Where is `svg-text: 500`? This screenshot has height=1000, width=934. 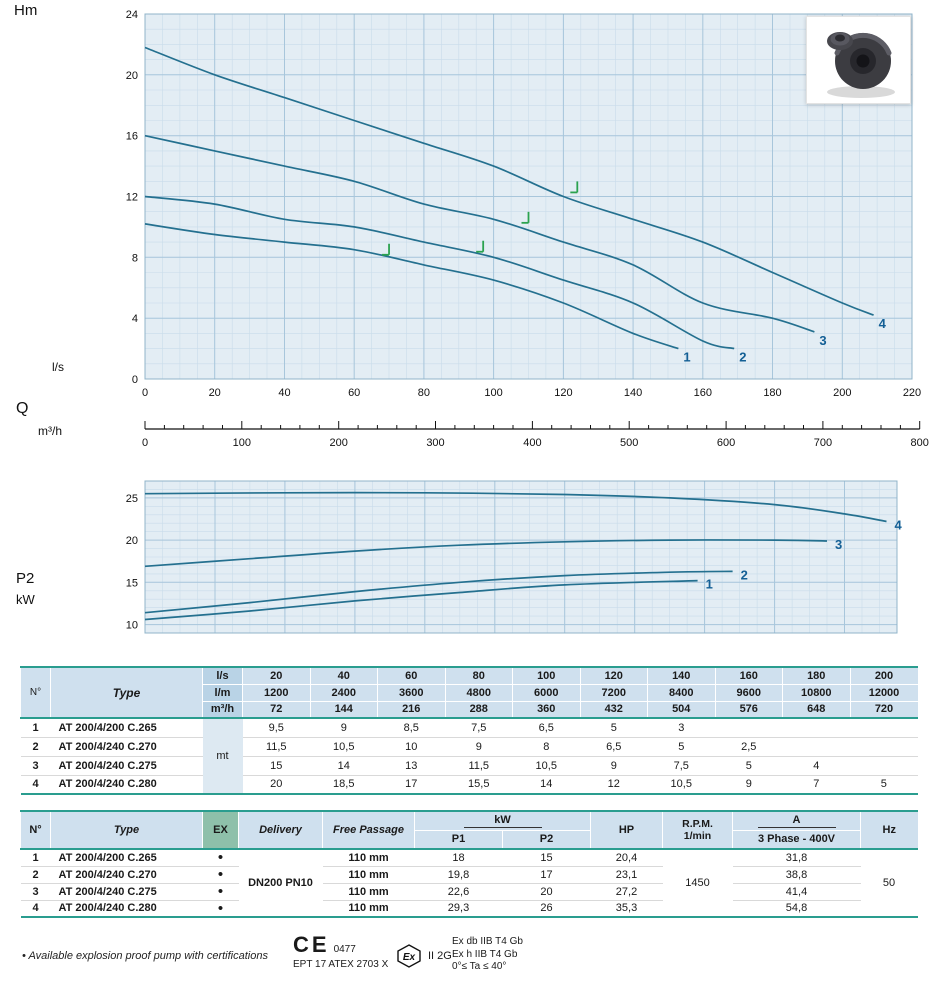 svg-text: 500 is located at coordinates (629, 443).